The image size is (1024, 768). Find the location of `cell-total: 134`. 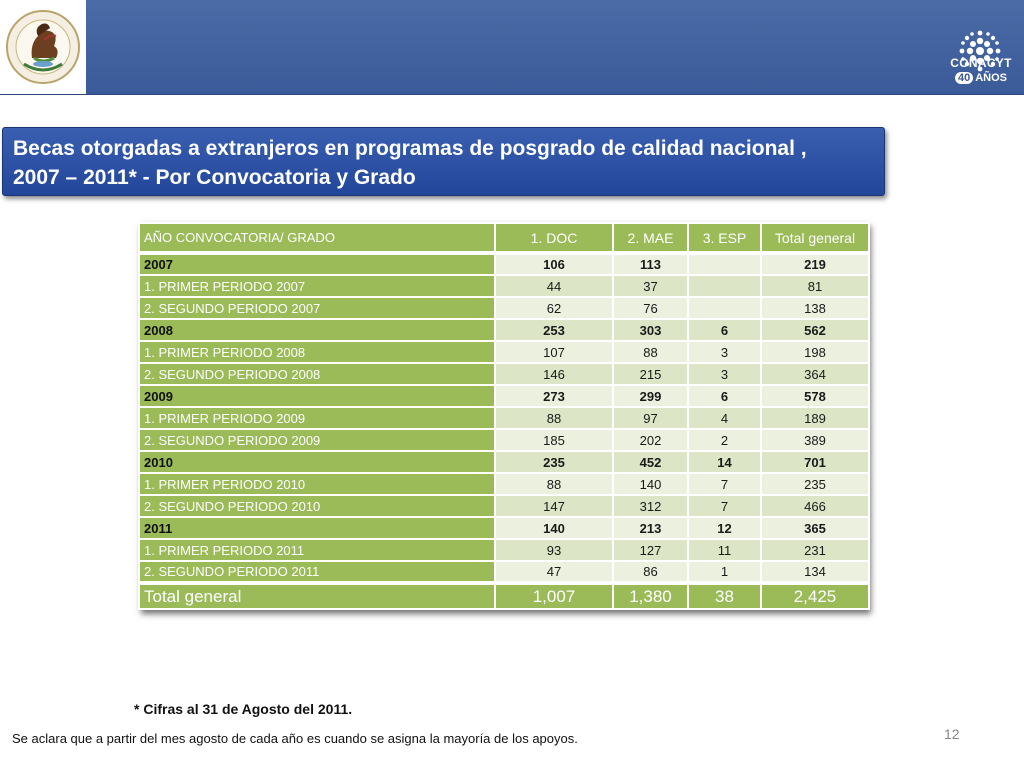

cell-total: 134 is located at coordinates (815, 572).